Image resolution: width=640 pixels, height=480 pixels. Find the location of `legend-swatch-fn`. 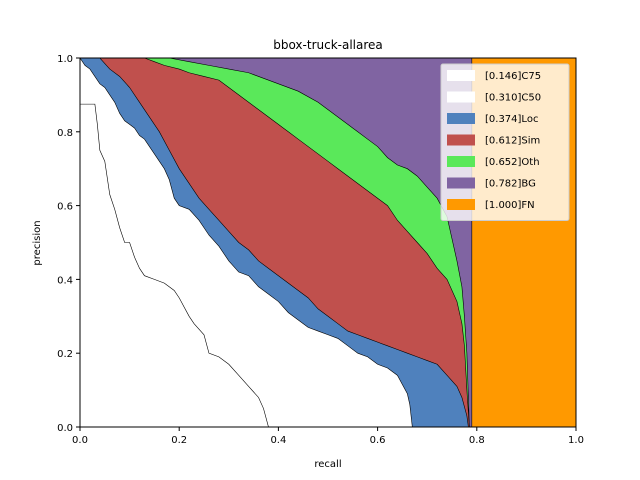

legend-swatch-fn is located at coordinates (461, 204).